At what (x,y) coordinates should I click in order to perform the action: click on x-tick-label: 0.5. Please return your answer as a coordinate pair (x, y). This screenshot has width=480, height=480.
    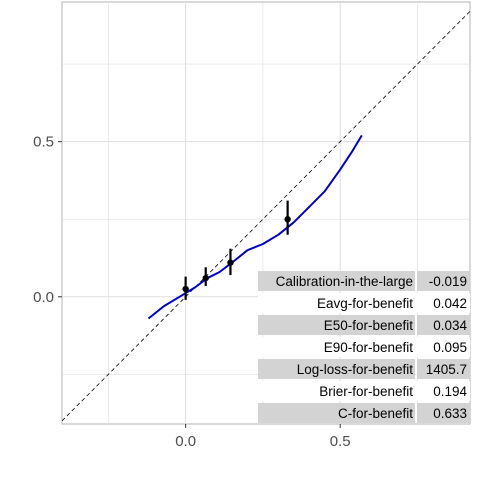
    Looking at the image, I should click on (340, 441).